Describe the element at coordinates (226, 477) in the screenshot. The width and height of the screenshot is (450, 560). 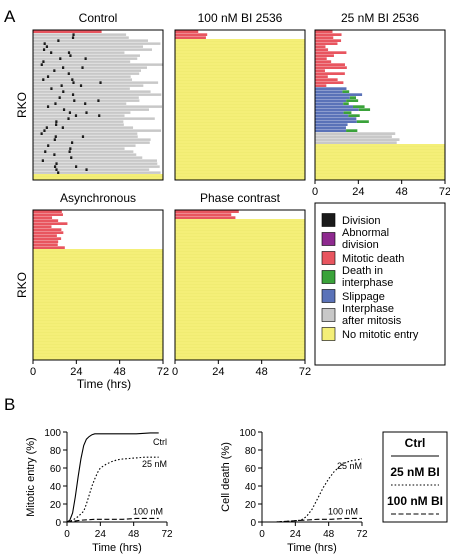
I see `y-axis-title: Cell death (%)` at that location.